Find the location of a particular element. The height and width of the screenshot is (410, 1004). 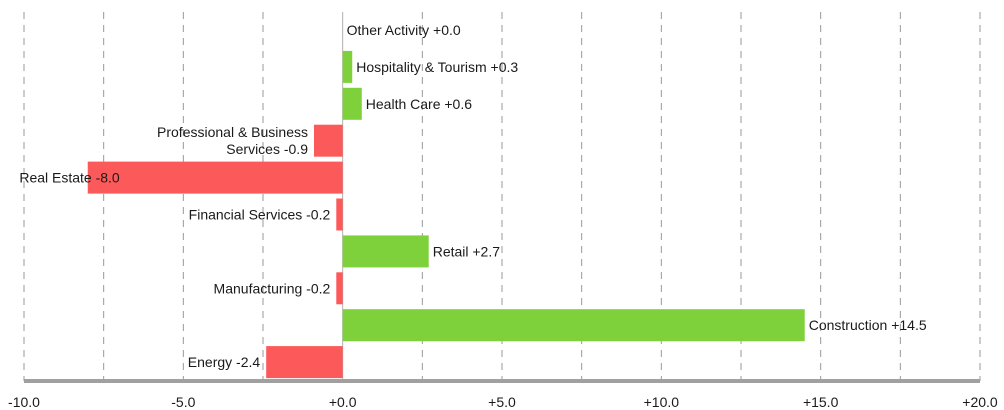

bar-label: Hospitality & Tourism +0.3 is located at coordinates (437, 67).